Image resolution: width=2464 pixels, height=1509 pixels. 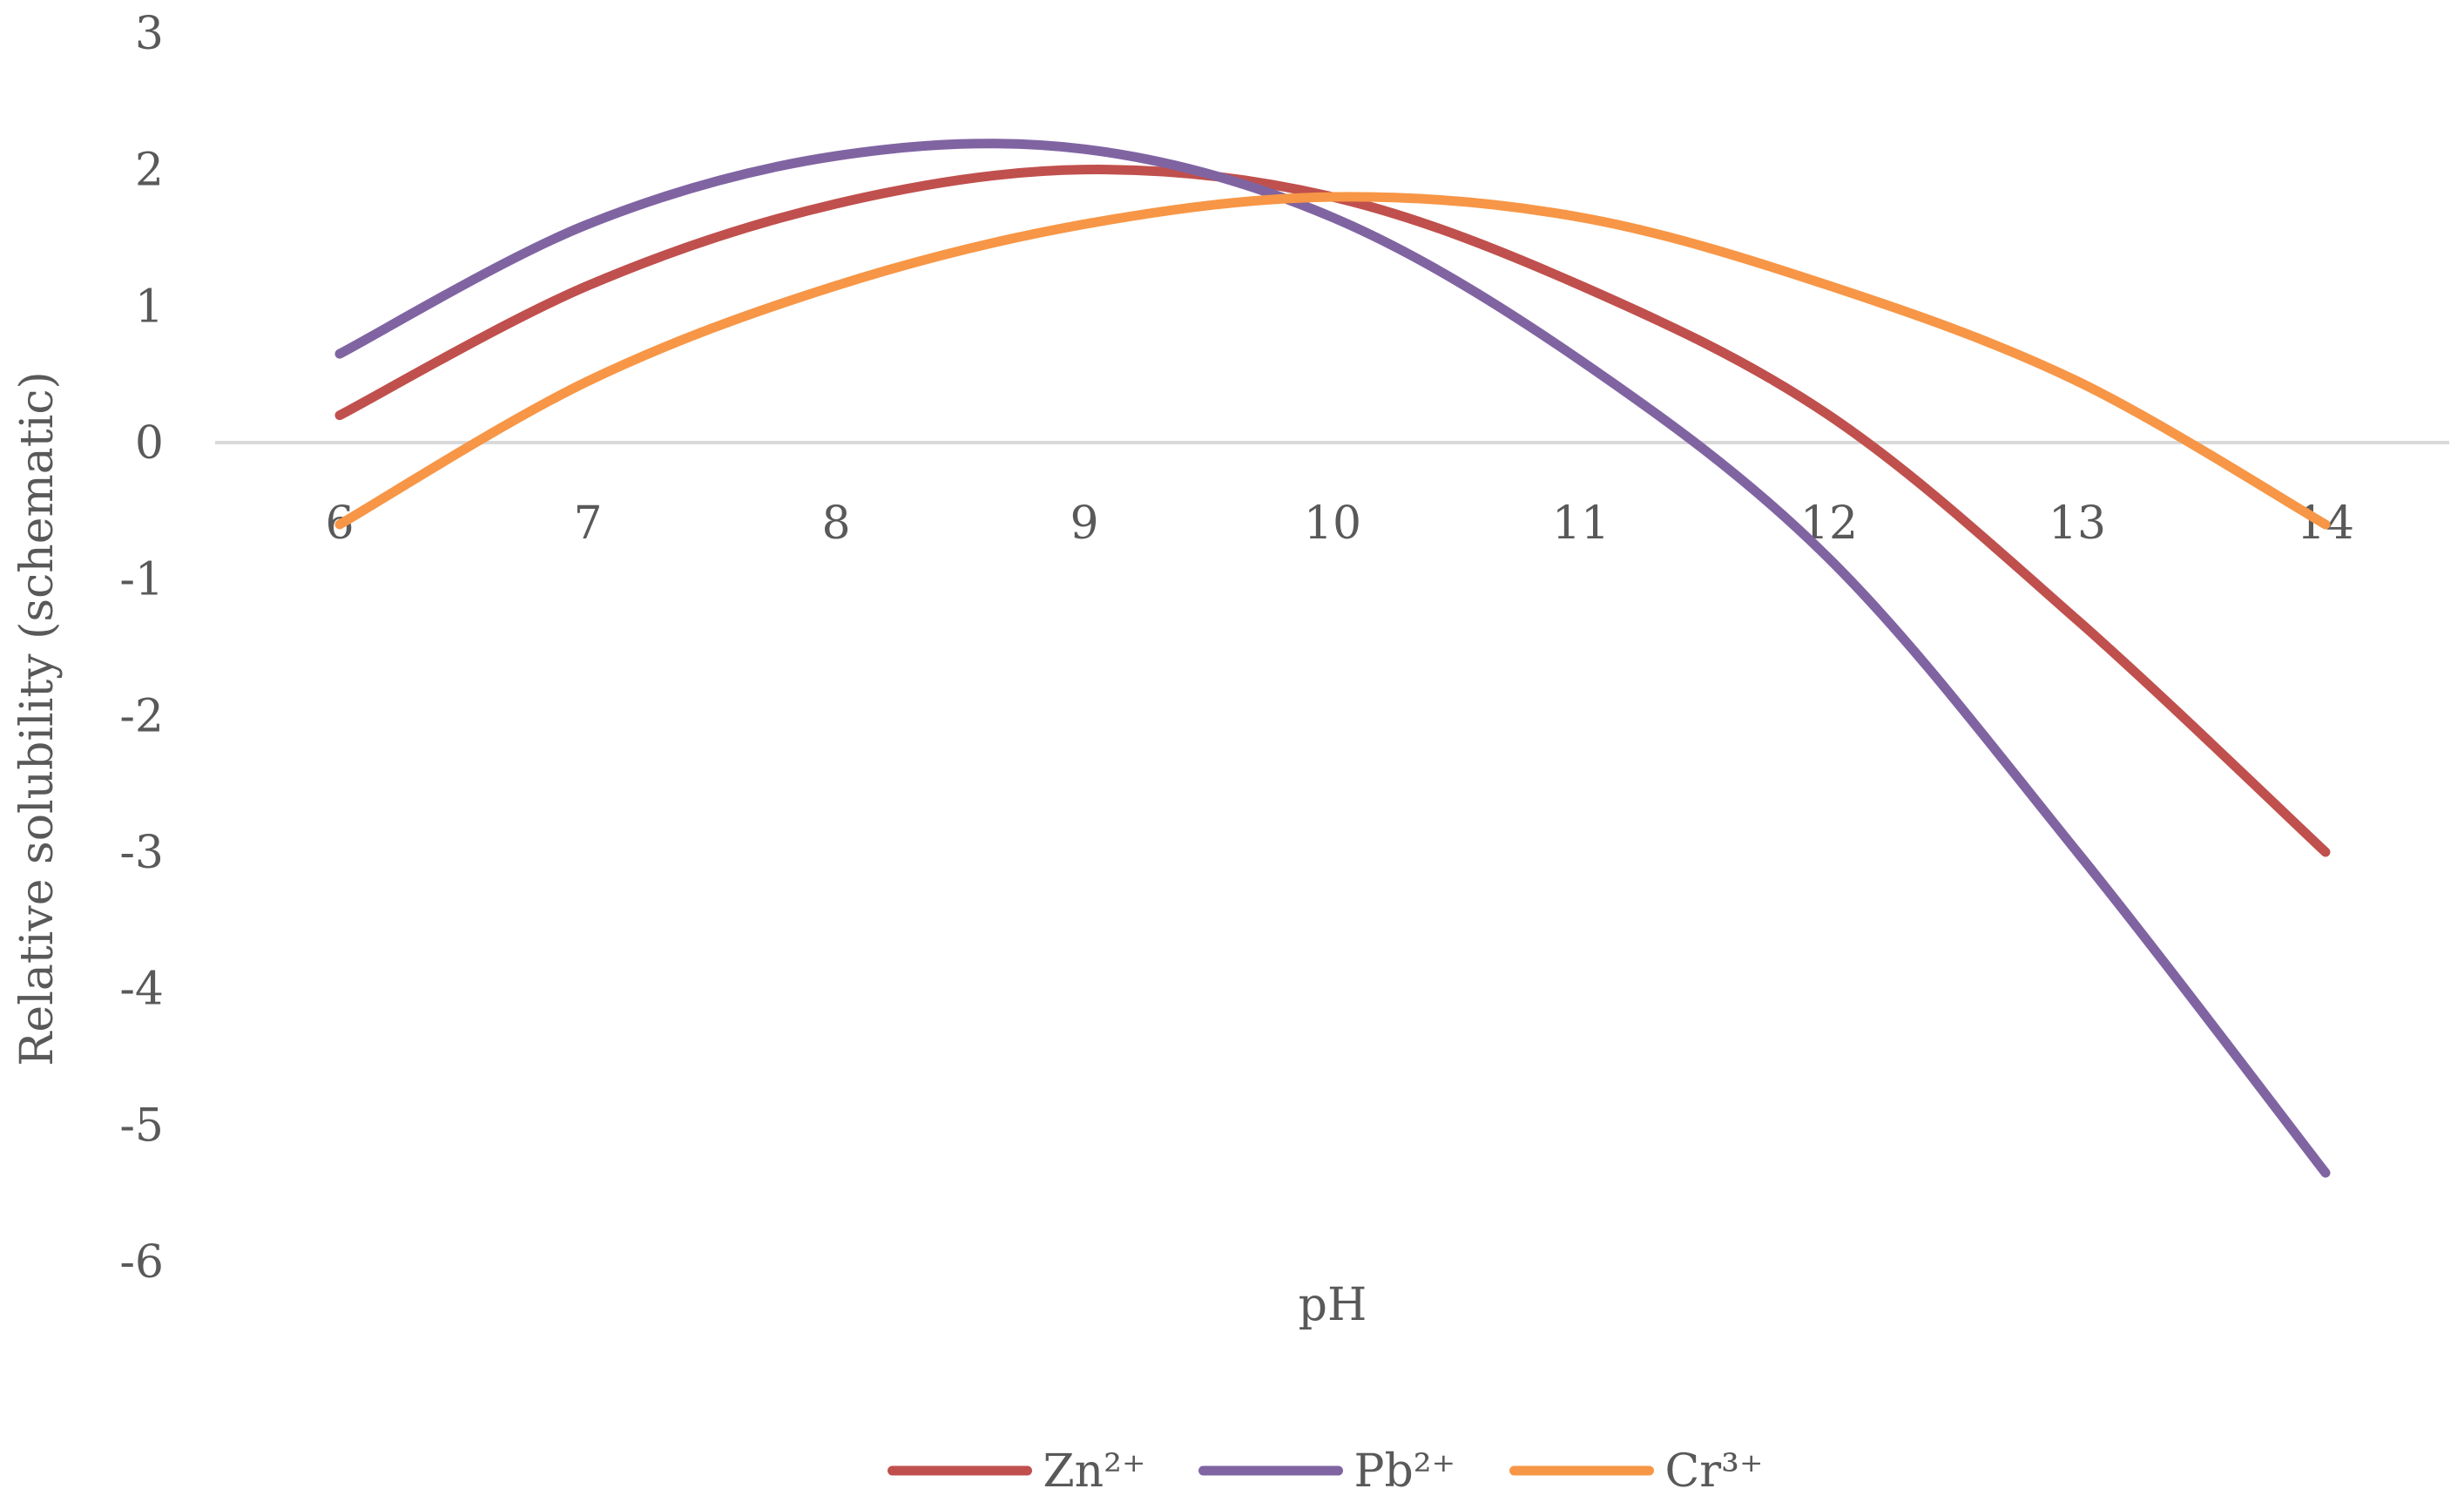 I want to click on legend-label-2: Cr³⁺, so click(x=1714, y=1471).